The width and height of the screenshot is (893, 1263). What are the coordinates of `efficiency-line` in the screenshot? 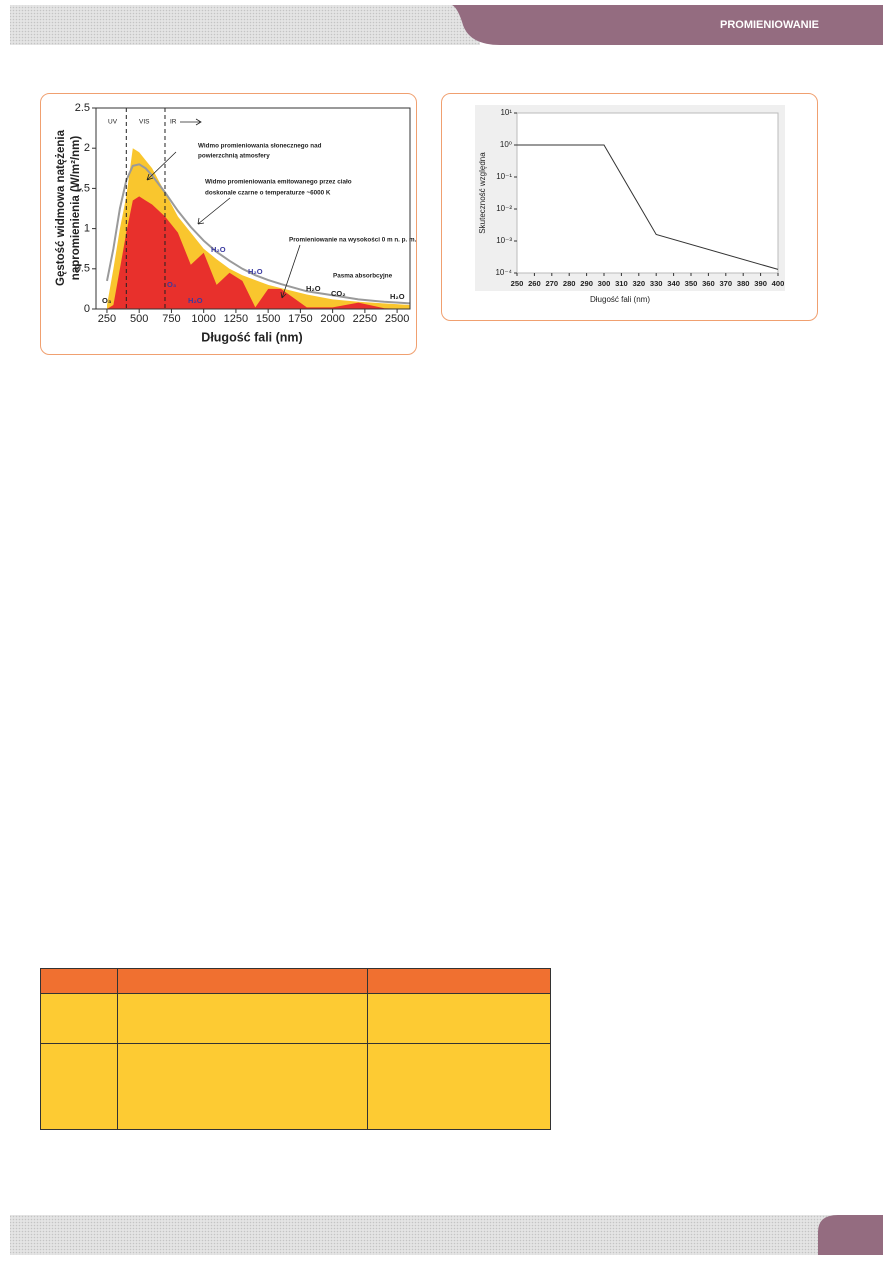 It's located at (648, 207).